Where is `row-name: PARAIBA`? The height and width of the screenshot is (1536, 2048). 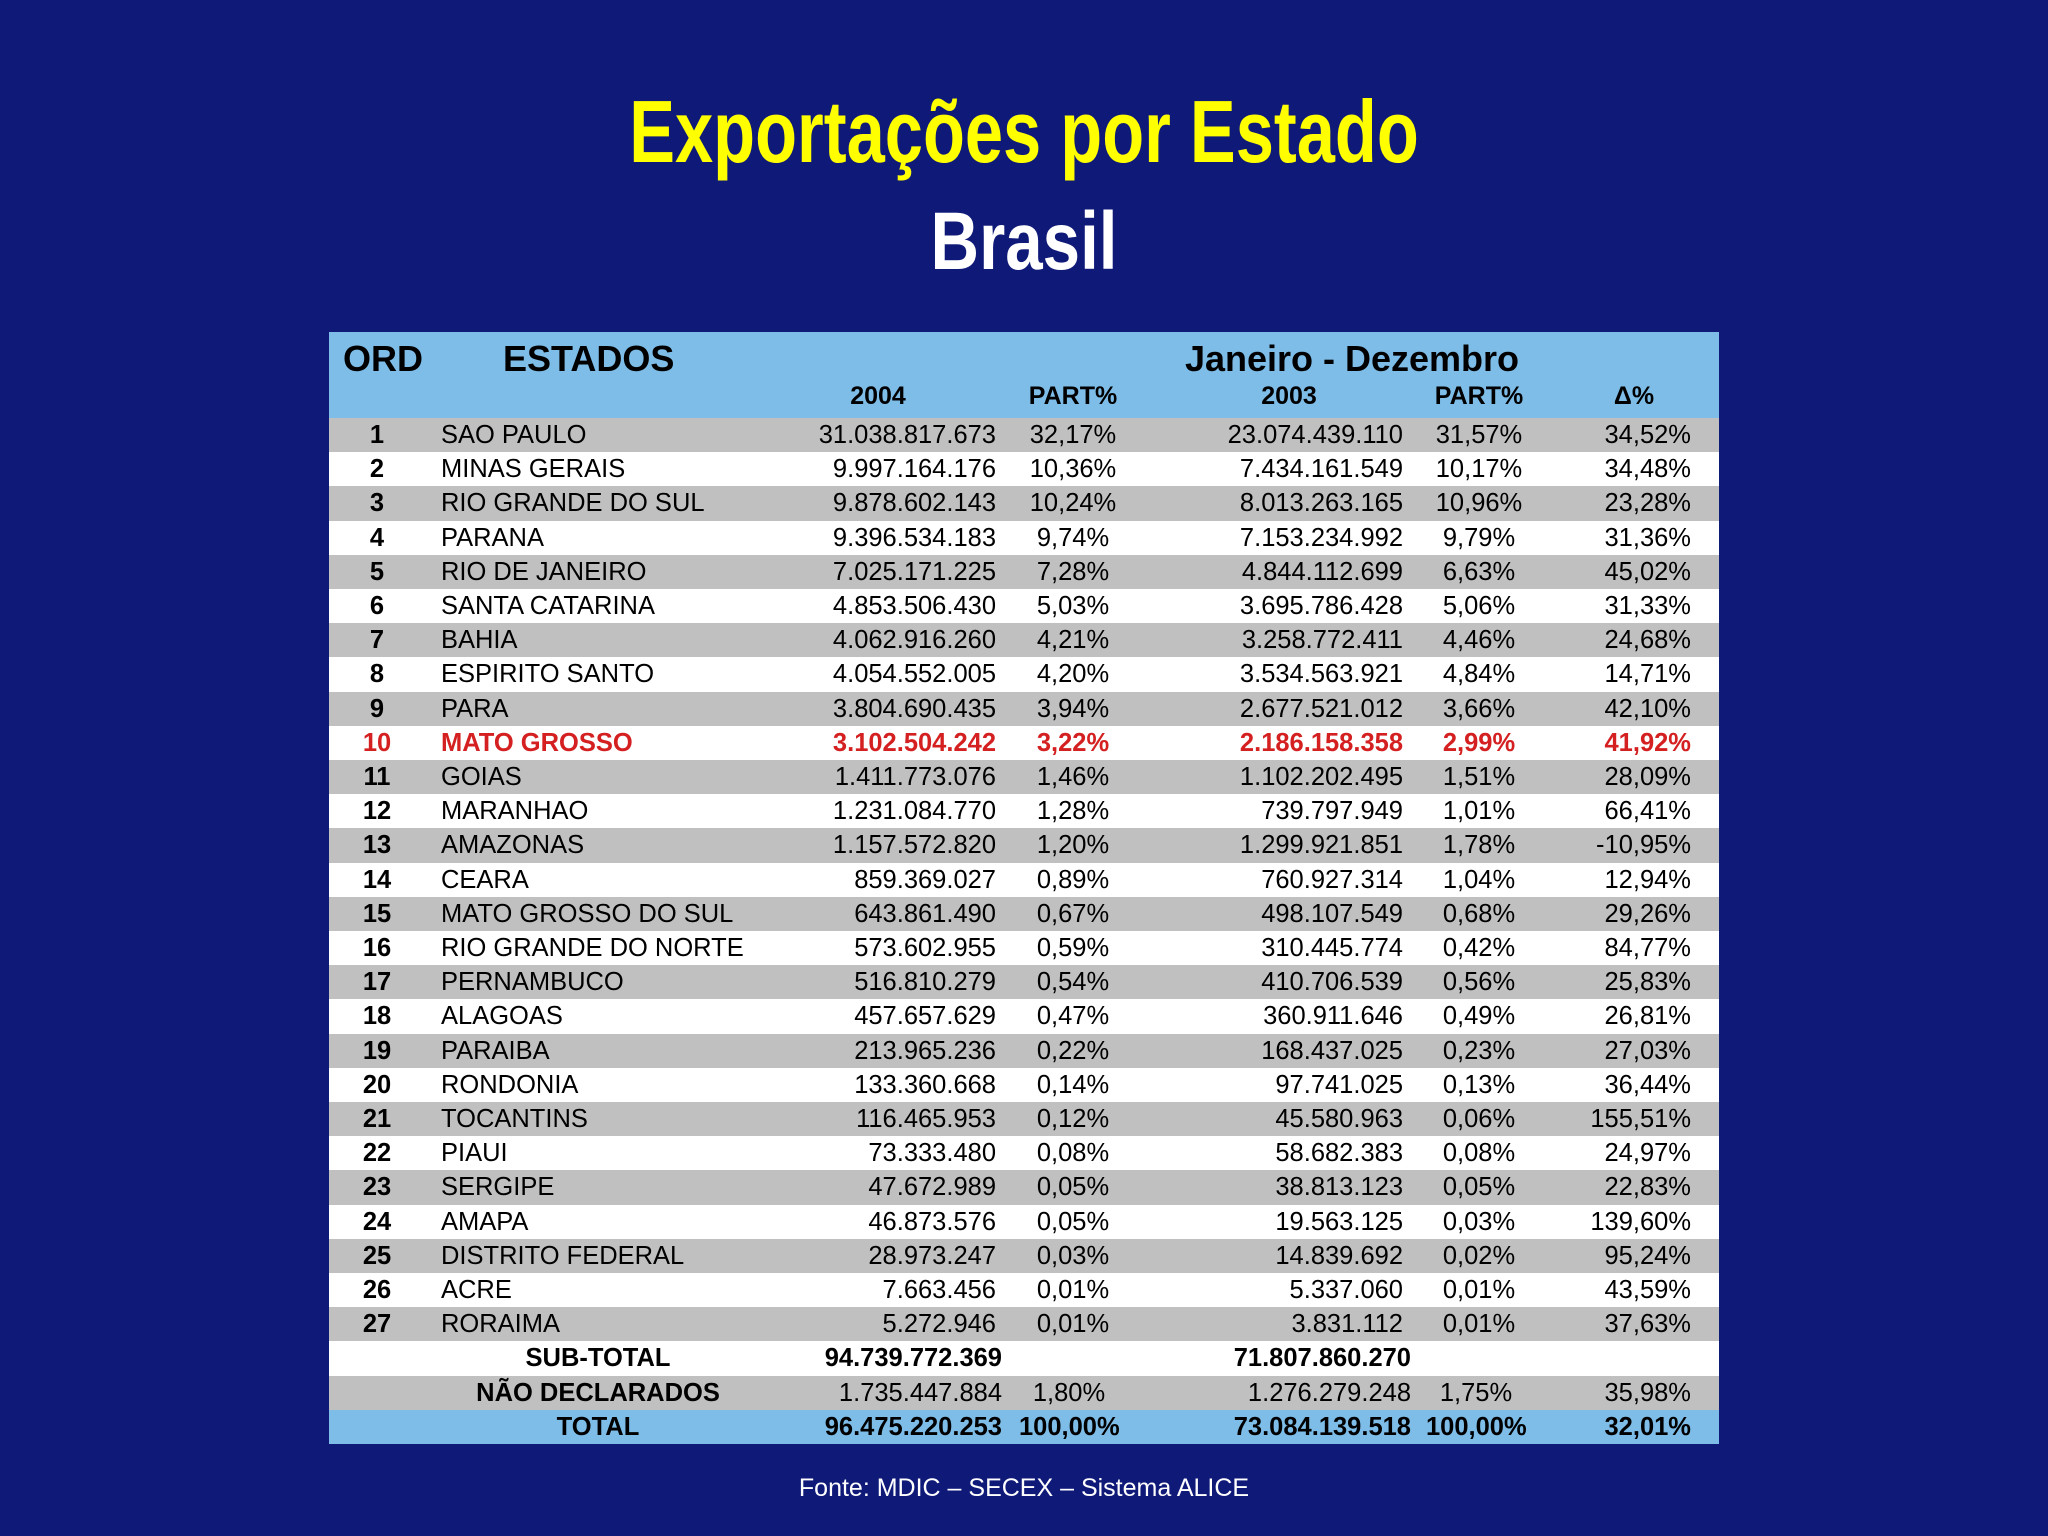
row-name: PARAIBA is located at coordinates (495, 1050).